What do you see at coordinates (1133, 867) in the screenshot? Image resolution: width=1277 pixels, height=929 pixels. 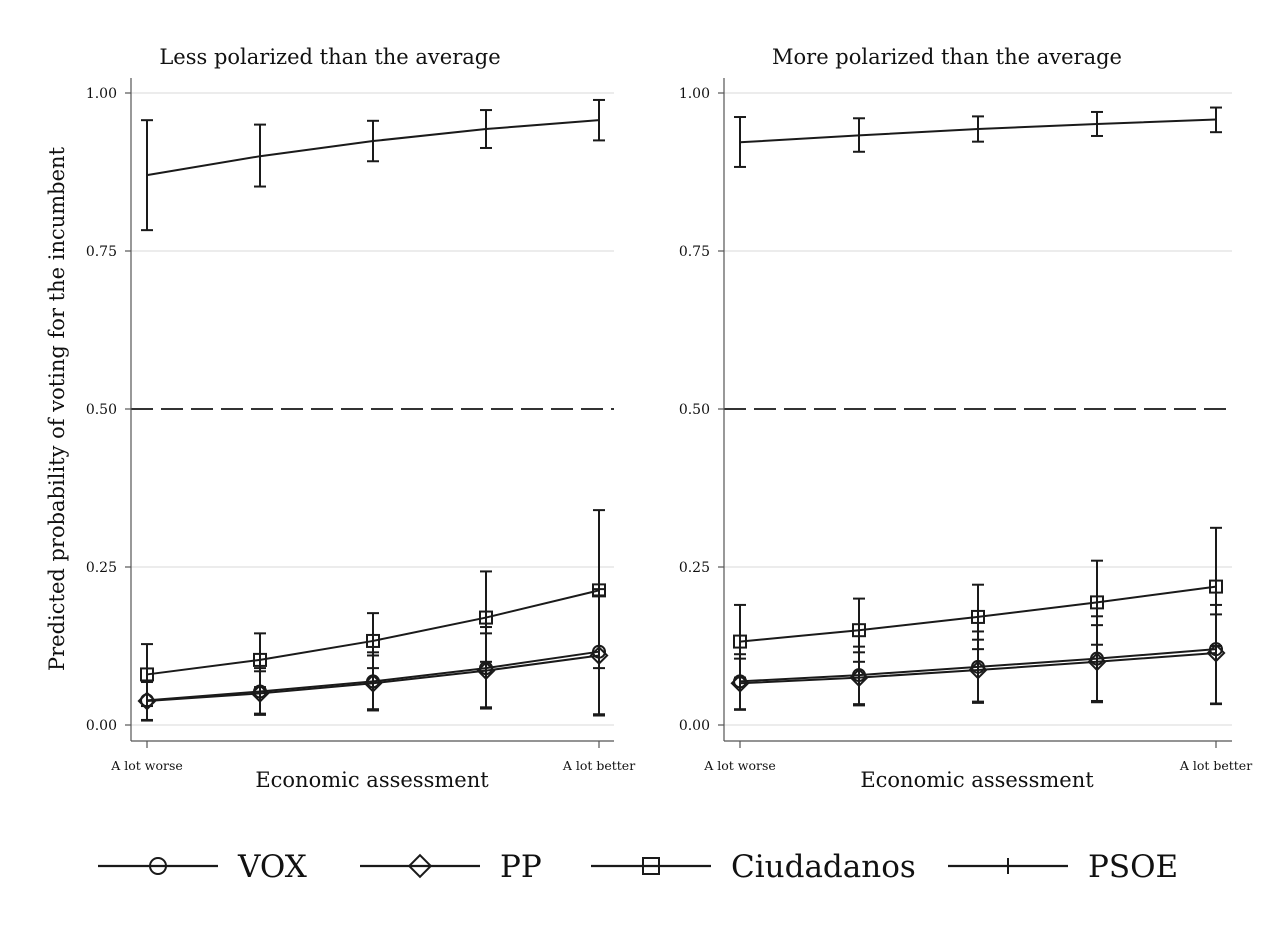 I see `legend-label: PSOE` at bounding box center [1133, 867].